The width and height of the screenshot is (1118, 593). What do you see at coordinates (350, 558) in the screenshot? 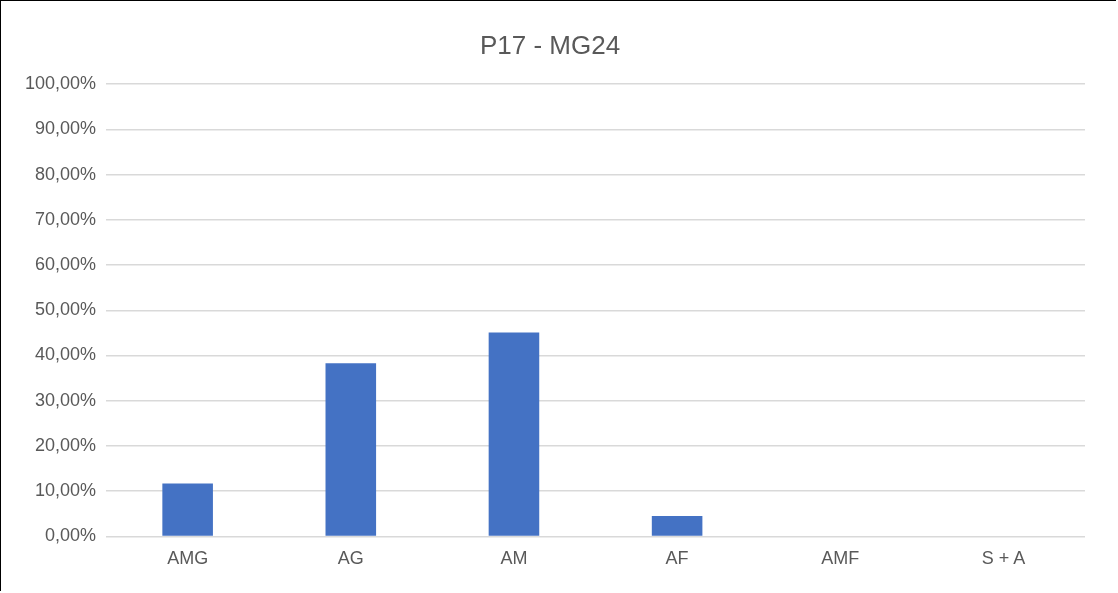
I see `x-tick-label: AG` at bounding box center [350, 558].